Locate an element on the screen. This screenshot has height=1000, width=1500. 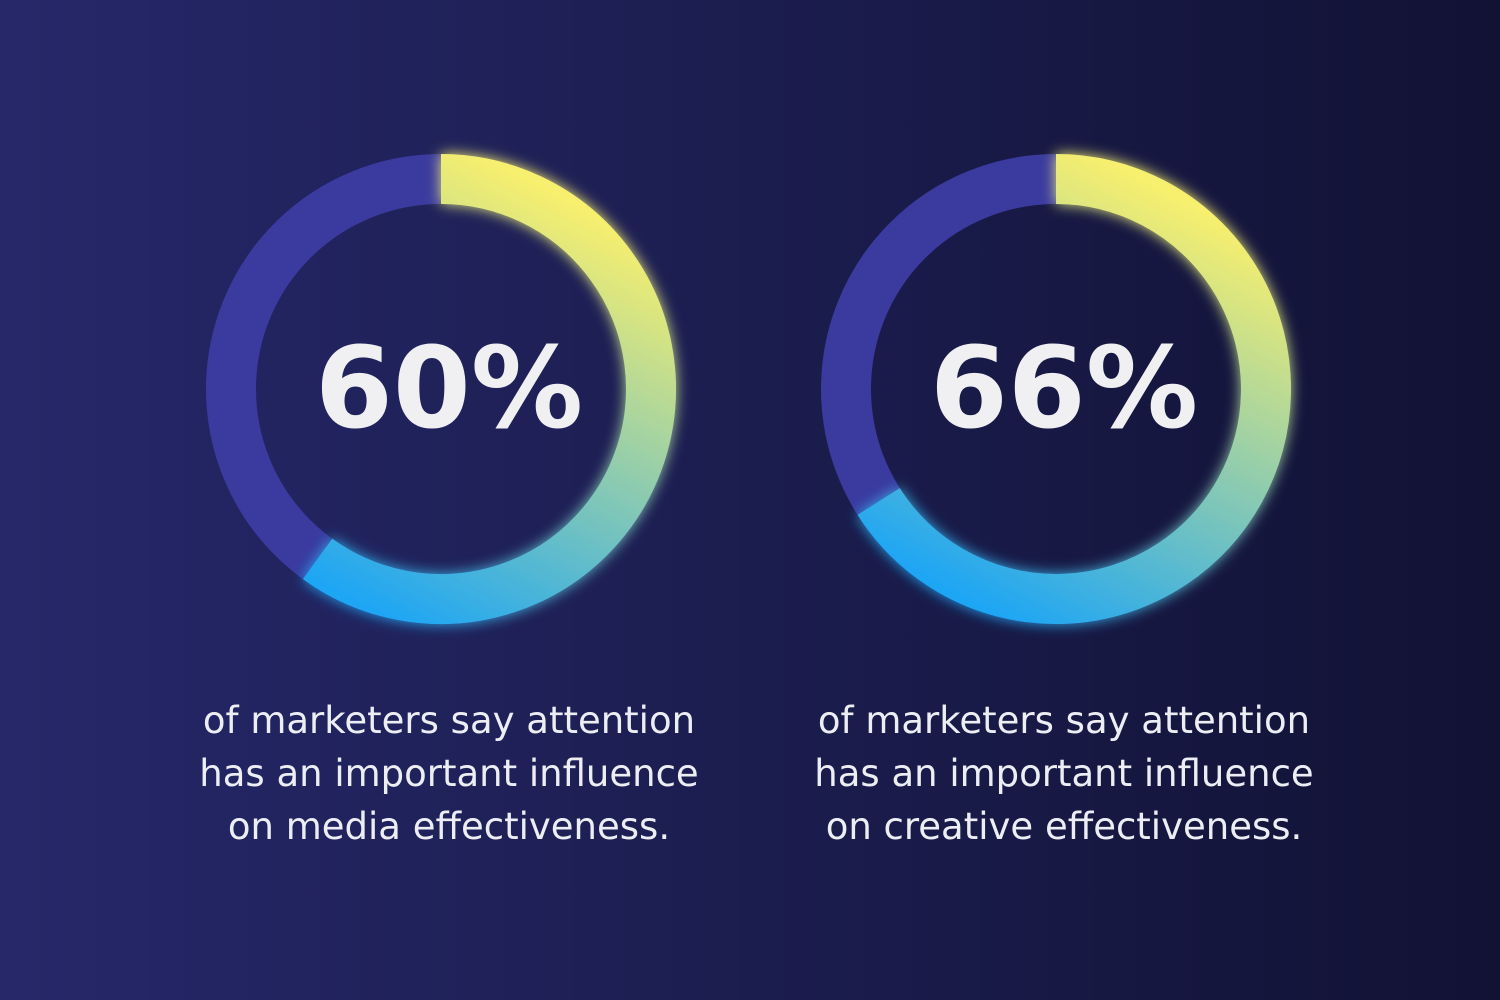
caption-line: on creative effectiveness. is located at coordinates (1064, 826).